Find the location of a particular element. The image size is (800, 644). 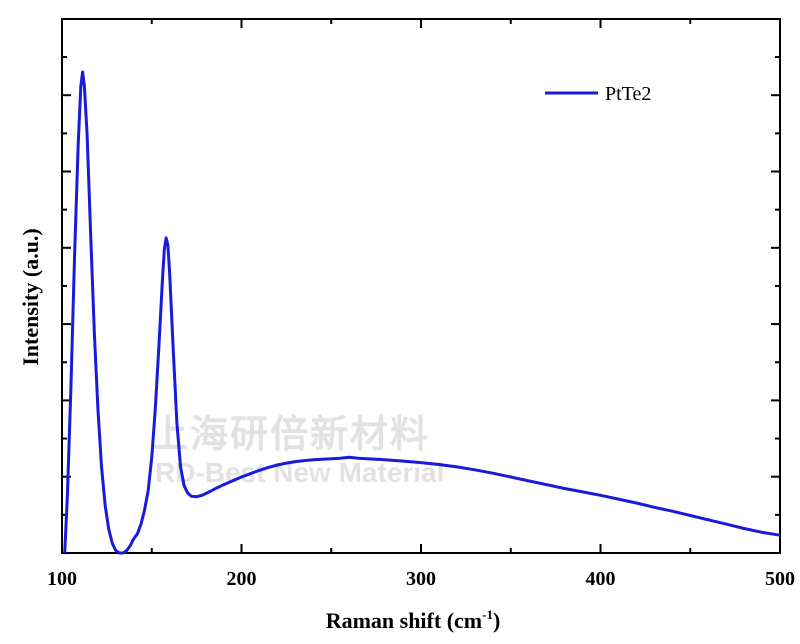

watermark-chinese: 上海研倍新材料 is located at coordinates (290, 434).